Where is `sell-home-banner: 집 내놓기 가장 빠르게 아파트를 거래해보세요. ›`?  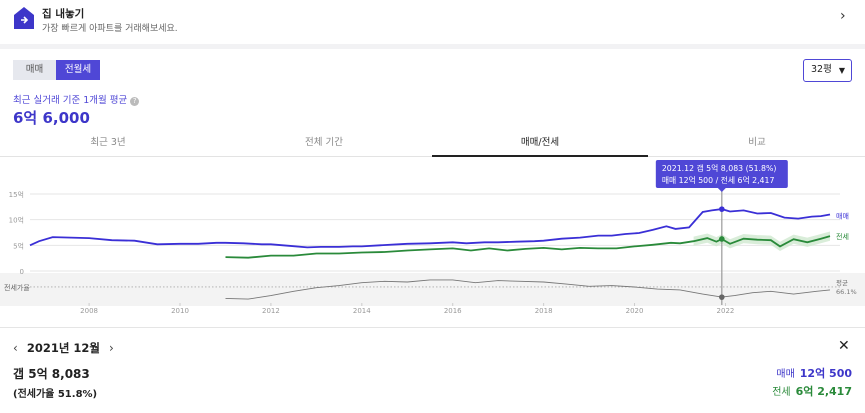
sell-home-banner: 집 내놓기 가장 빠르게 아파트를 거래해보세요. › is located at coordinates (432, 22).